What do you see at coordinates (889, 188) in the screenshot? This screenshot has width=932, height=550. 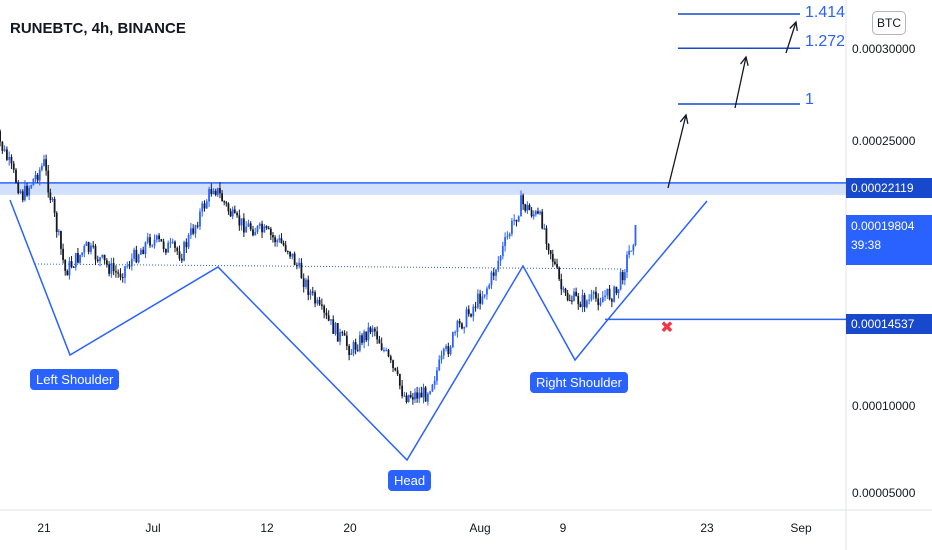 I see `resistance-price-tag: 0.00022119` at bounding box center [889, 188].